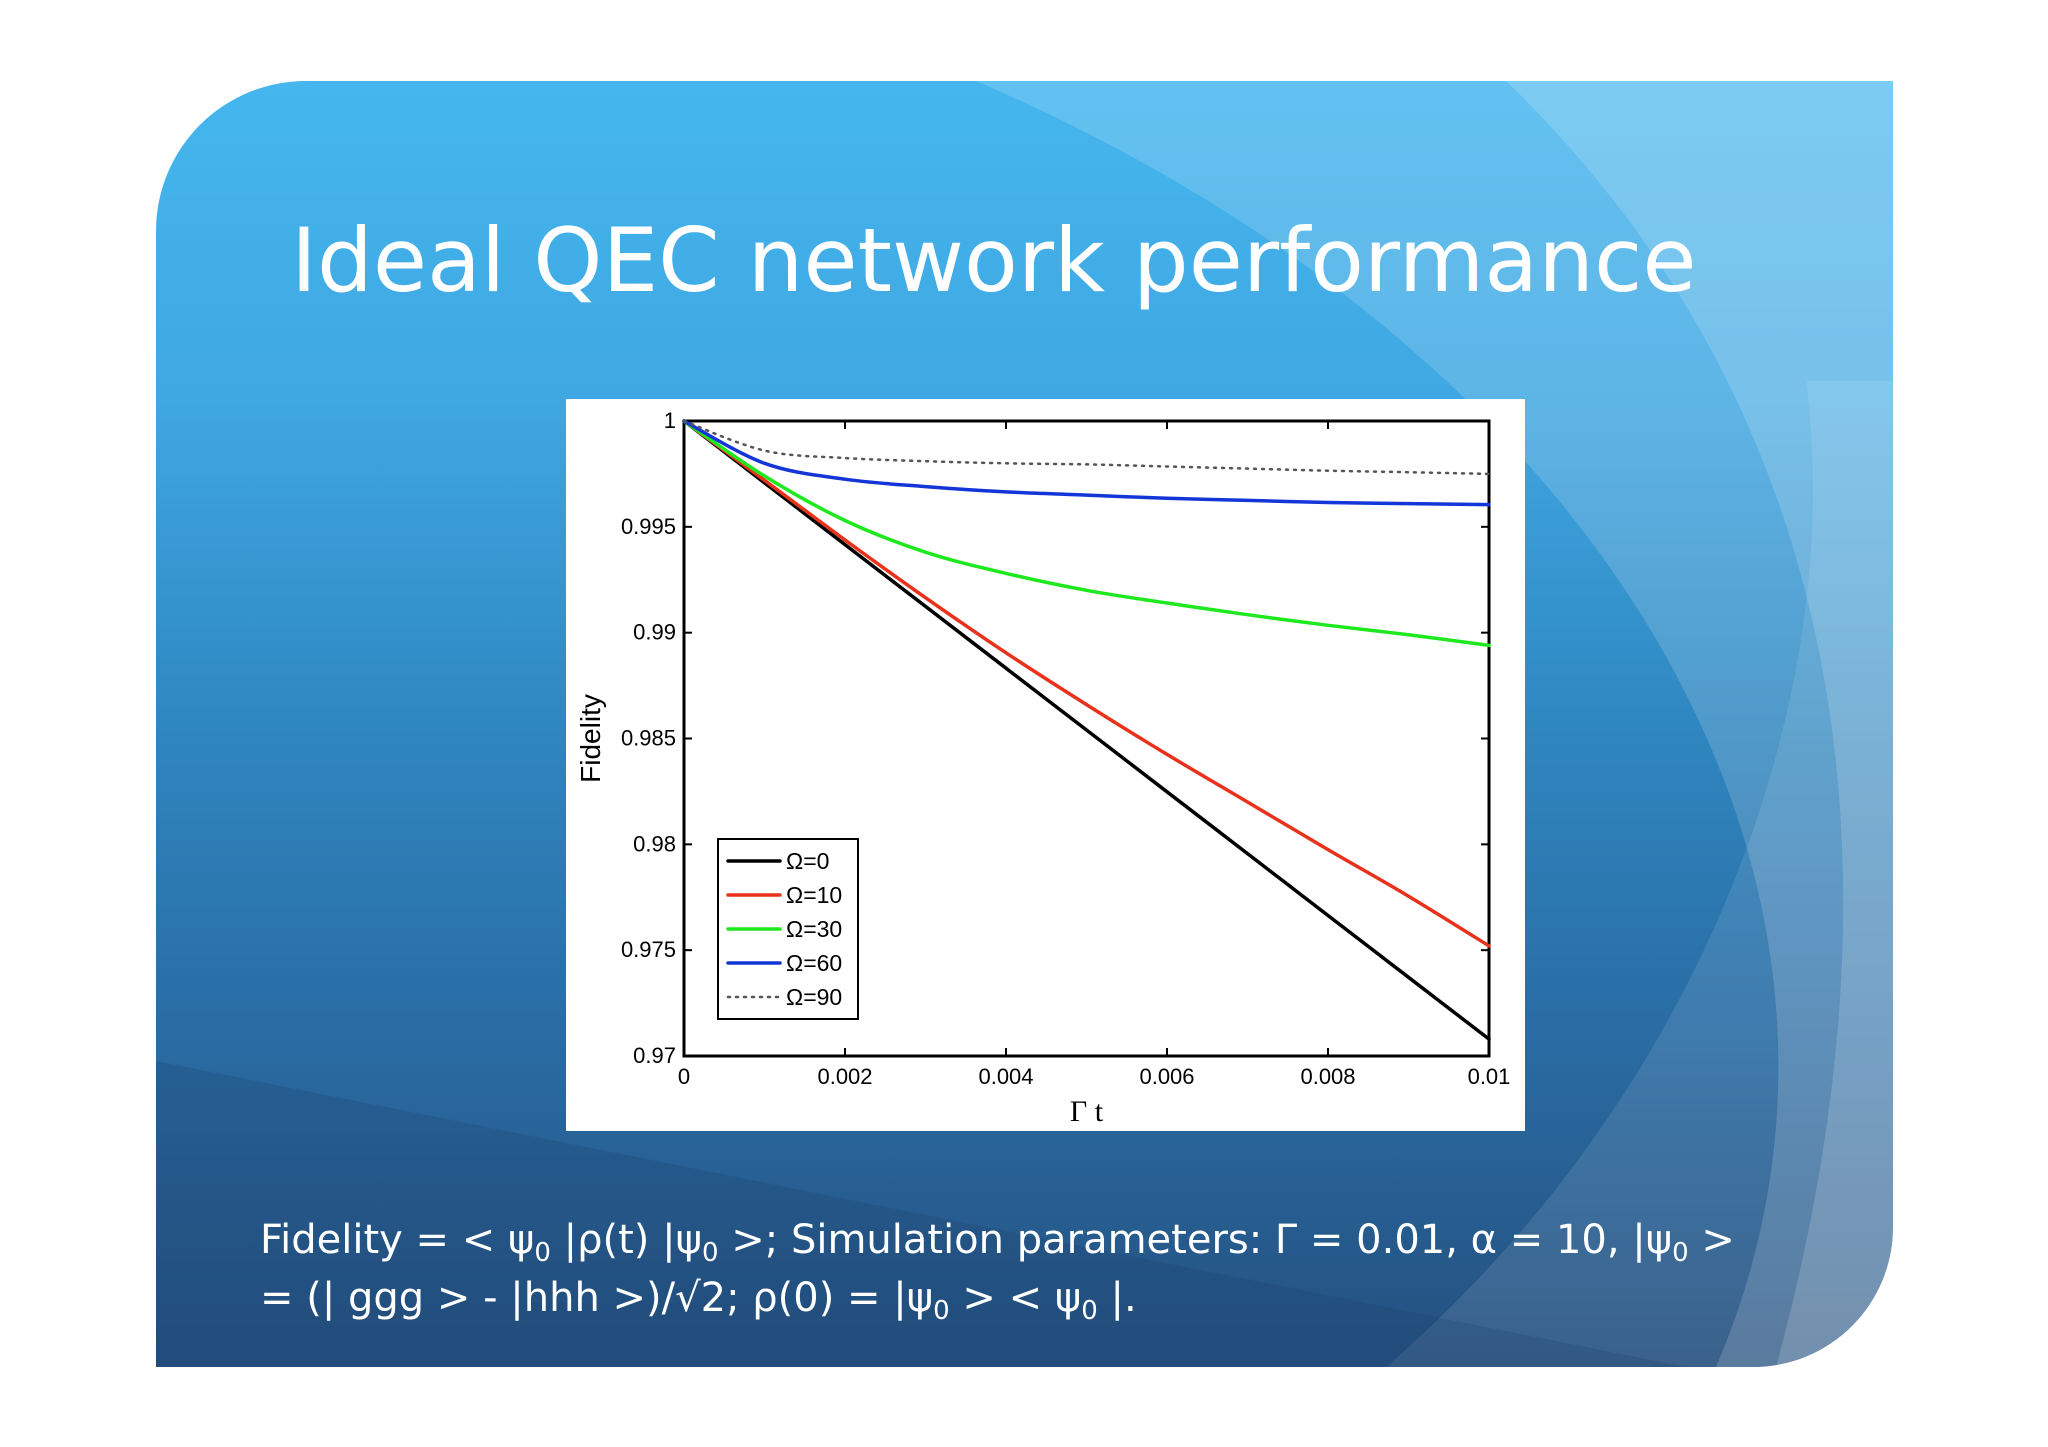  What do you see at coordinates (814, 997) in the screenshot?
I see `legend-label: Ω=90` at bounding box center [814, 997].